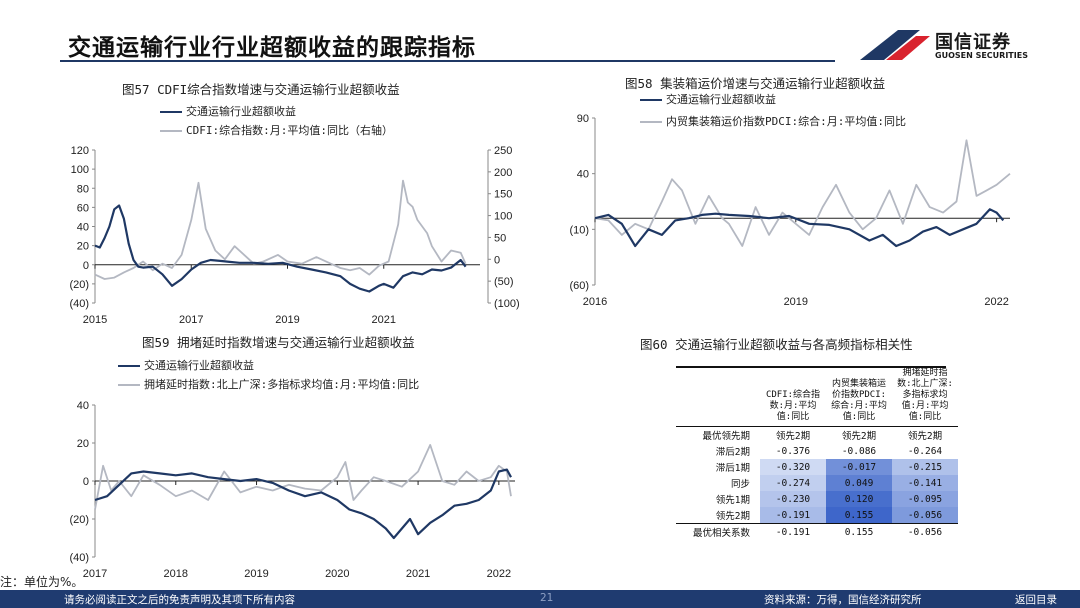 The image size is (1080, 608). I want to click on table-cell: 0.155, so click(859, 515).